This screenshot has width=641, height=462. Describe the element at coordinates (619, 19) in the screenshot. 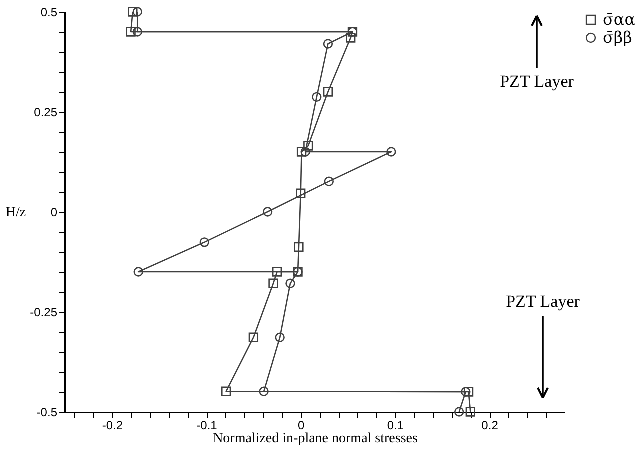

I see `legend-label: σ̄αα` at that location.